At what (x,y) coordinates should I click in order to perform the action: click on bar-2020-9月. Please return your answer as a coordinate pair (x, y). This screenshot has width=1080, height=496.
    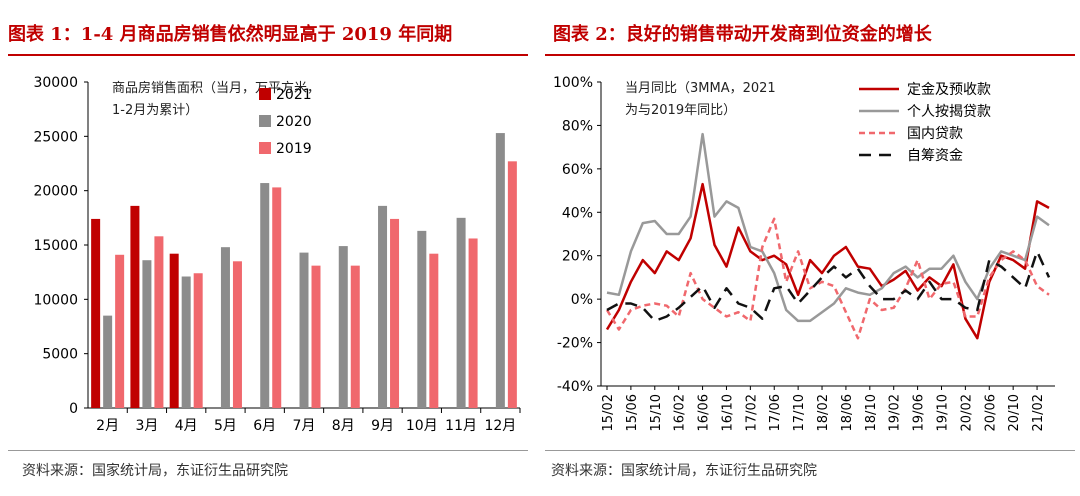
    Looking at the image, I should click on (383, 306).